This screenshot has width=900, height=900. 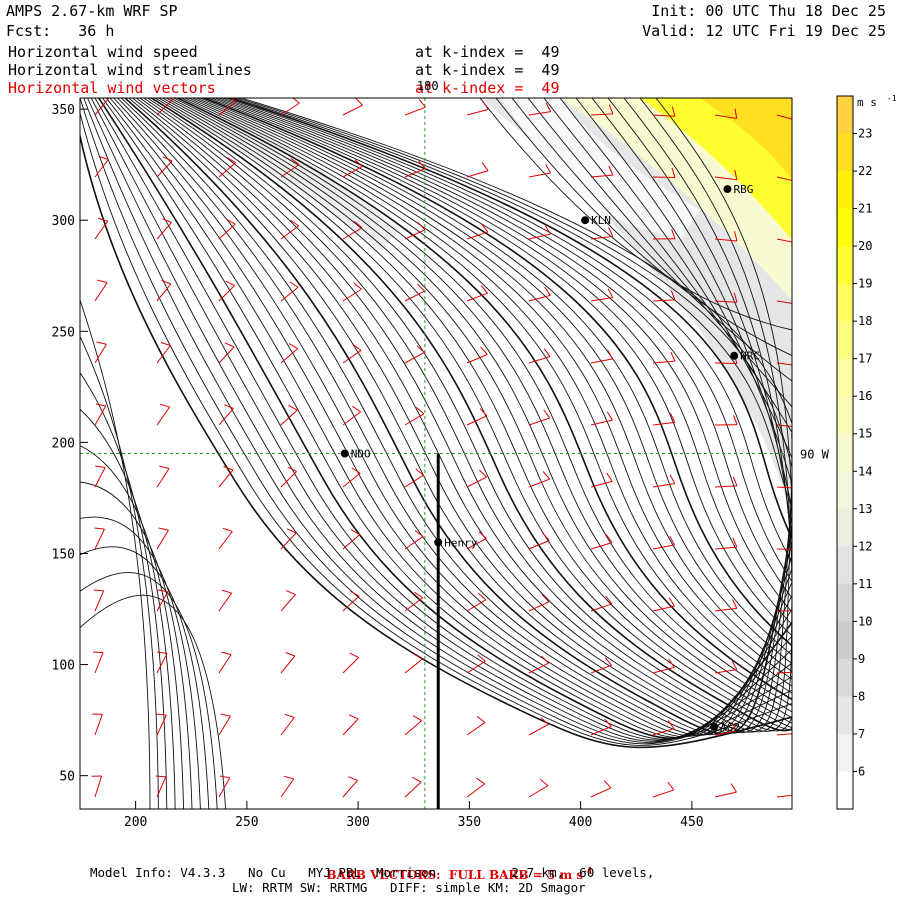 I want to click on station-label: NDO, so click(x=361, y=454).